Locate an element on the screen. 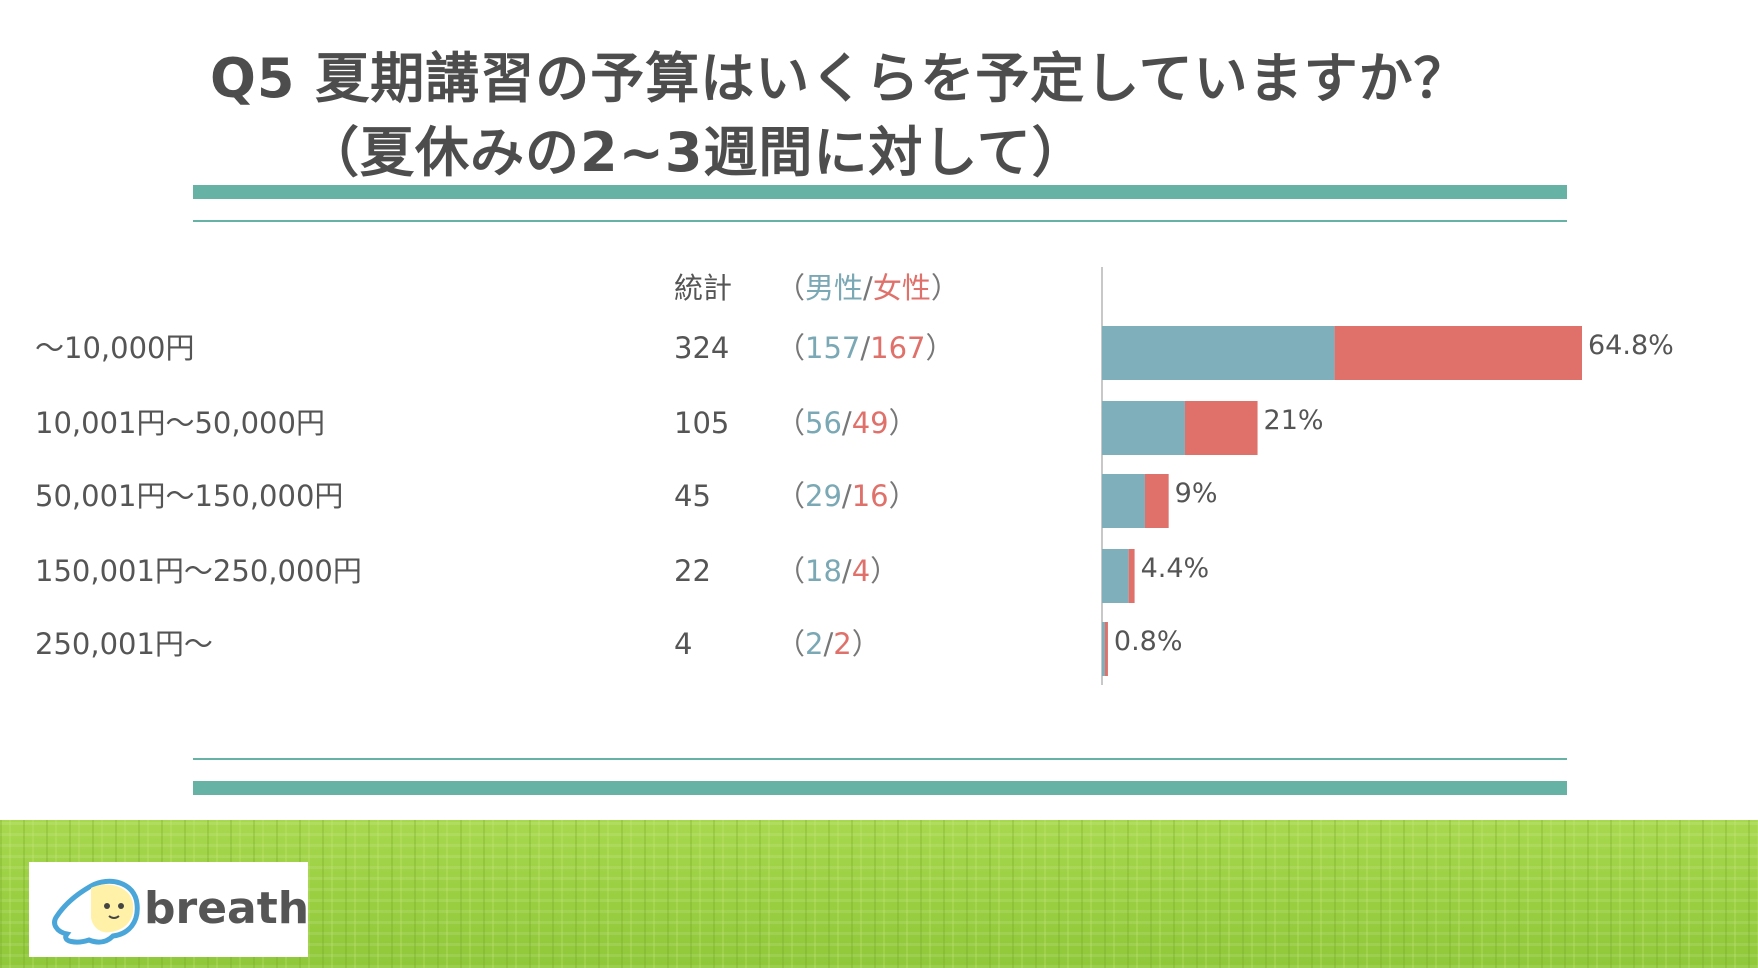 Image resolution: width=1758 pixels, height=968 pixels. header-open-paren: （ is located at coordinates (791, 288).